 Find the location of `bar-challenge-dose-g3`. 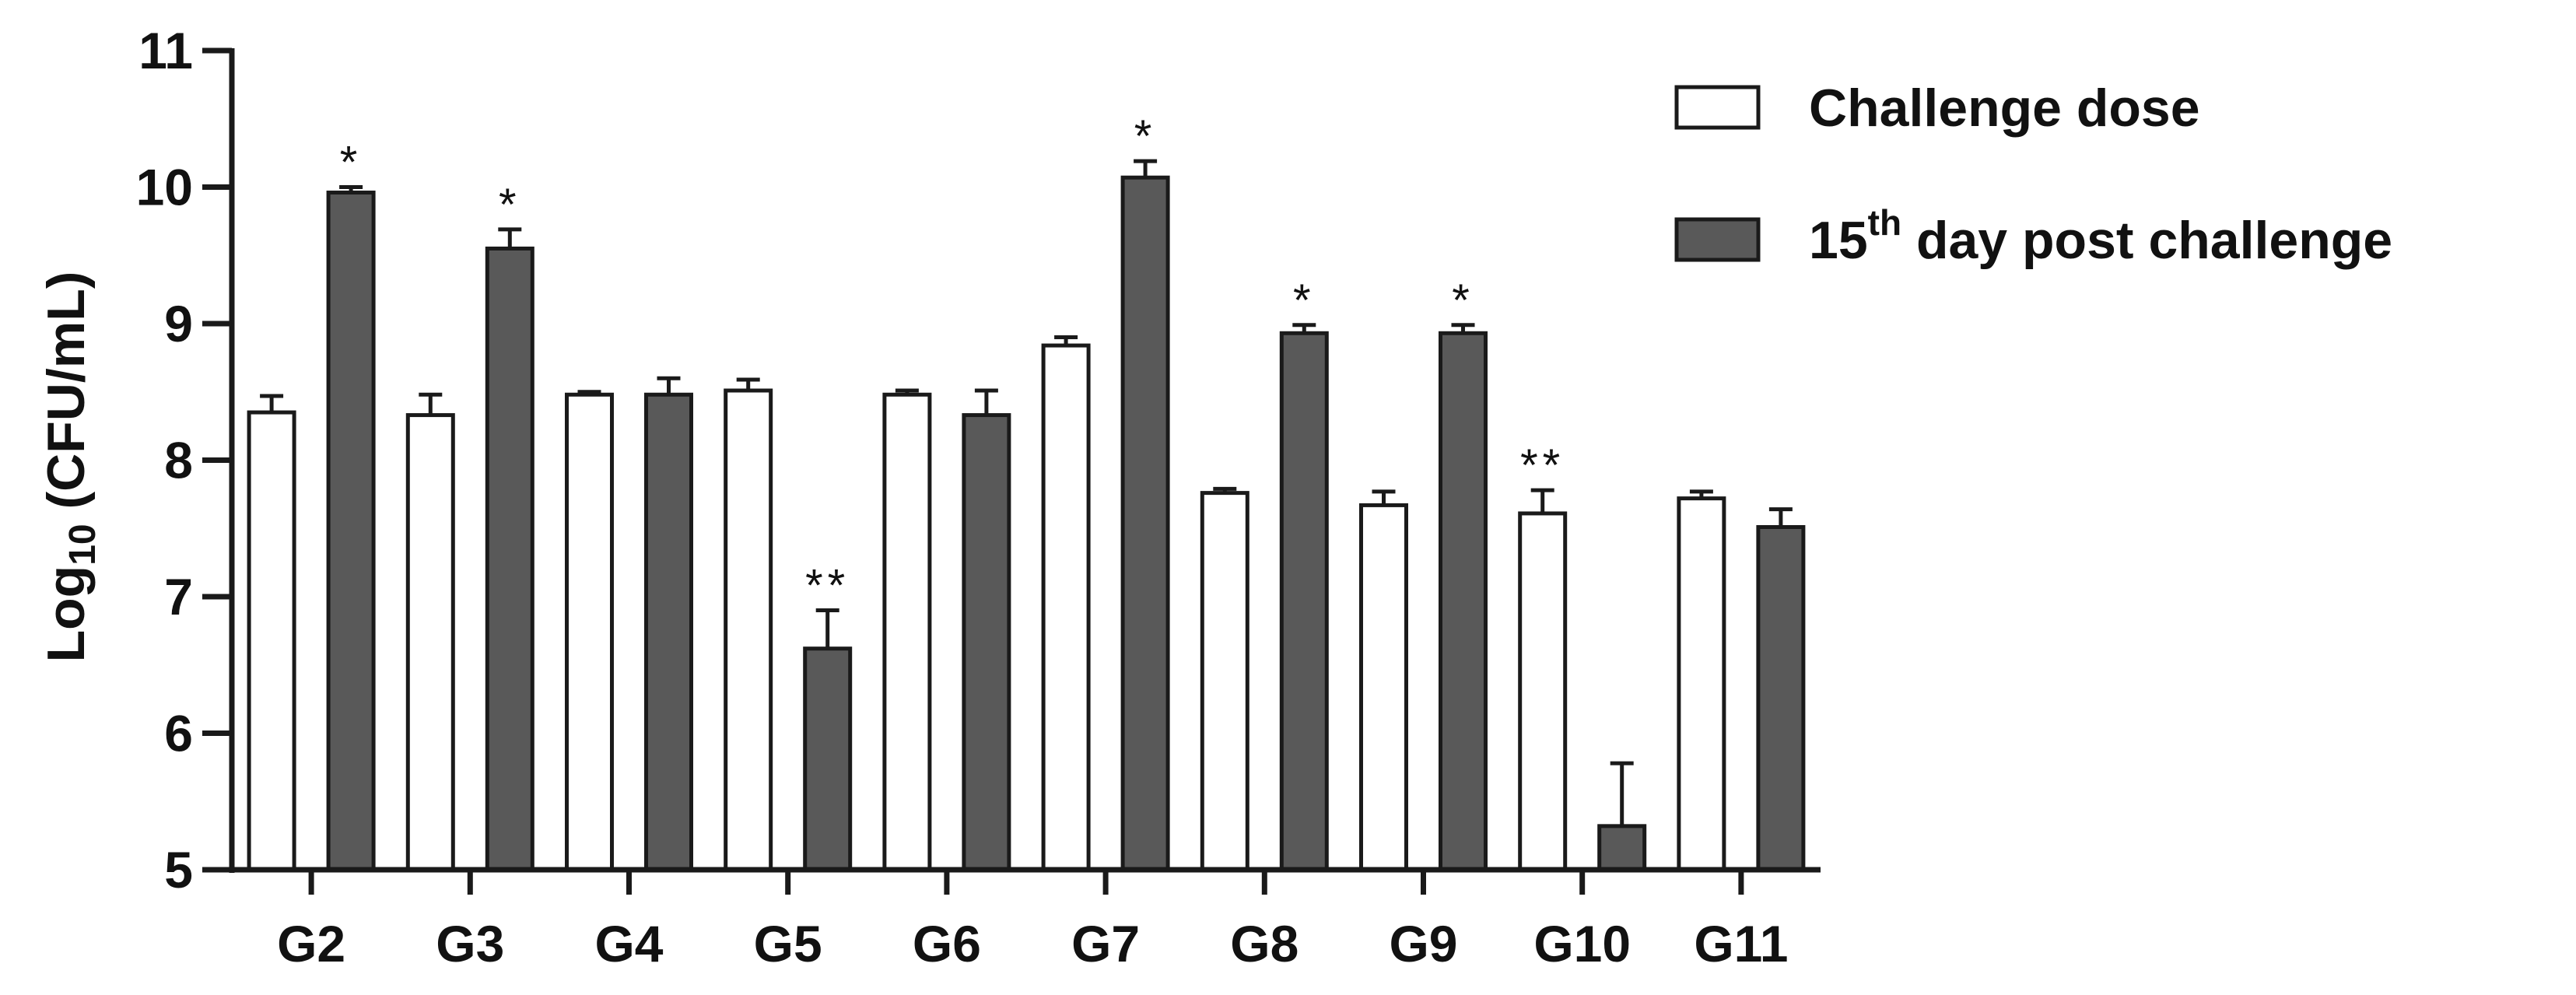

bar-challenge-dose-g3 is located at coordinates (430, 642).